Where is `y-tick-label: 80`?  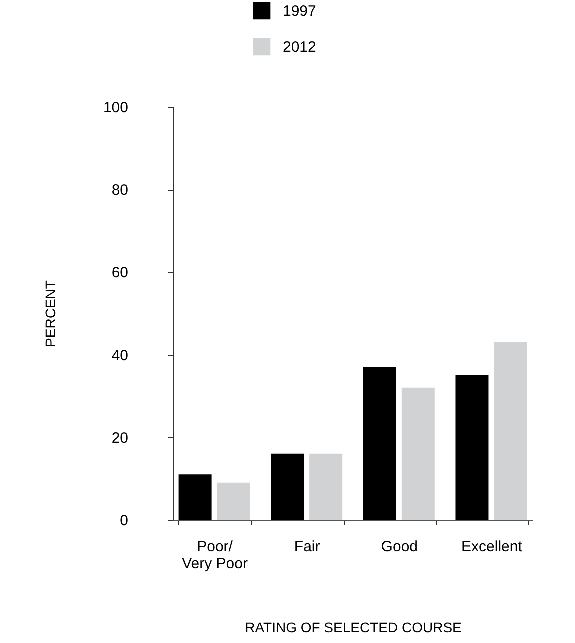
y-tick-label: 80 is located at coordinates (120, 191).